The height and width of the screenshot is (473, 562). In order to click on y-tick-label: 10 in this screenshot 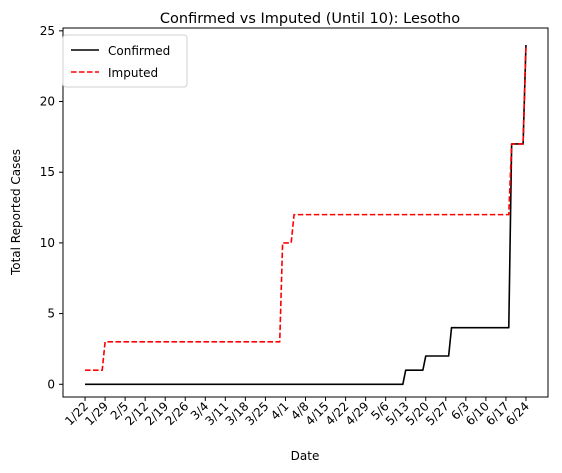, I will do `click(47, 243)`.